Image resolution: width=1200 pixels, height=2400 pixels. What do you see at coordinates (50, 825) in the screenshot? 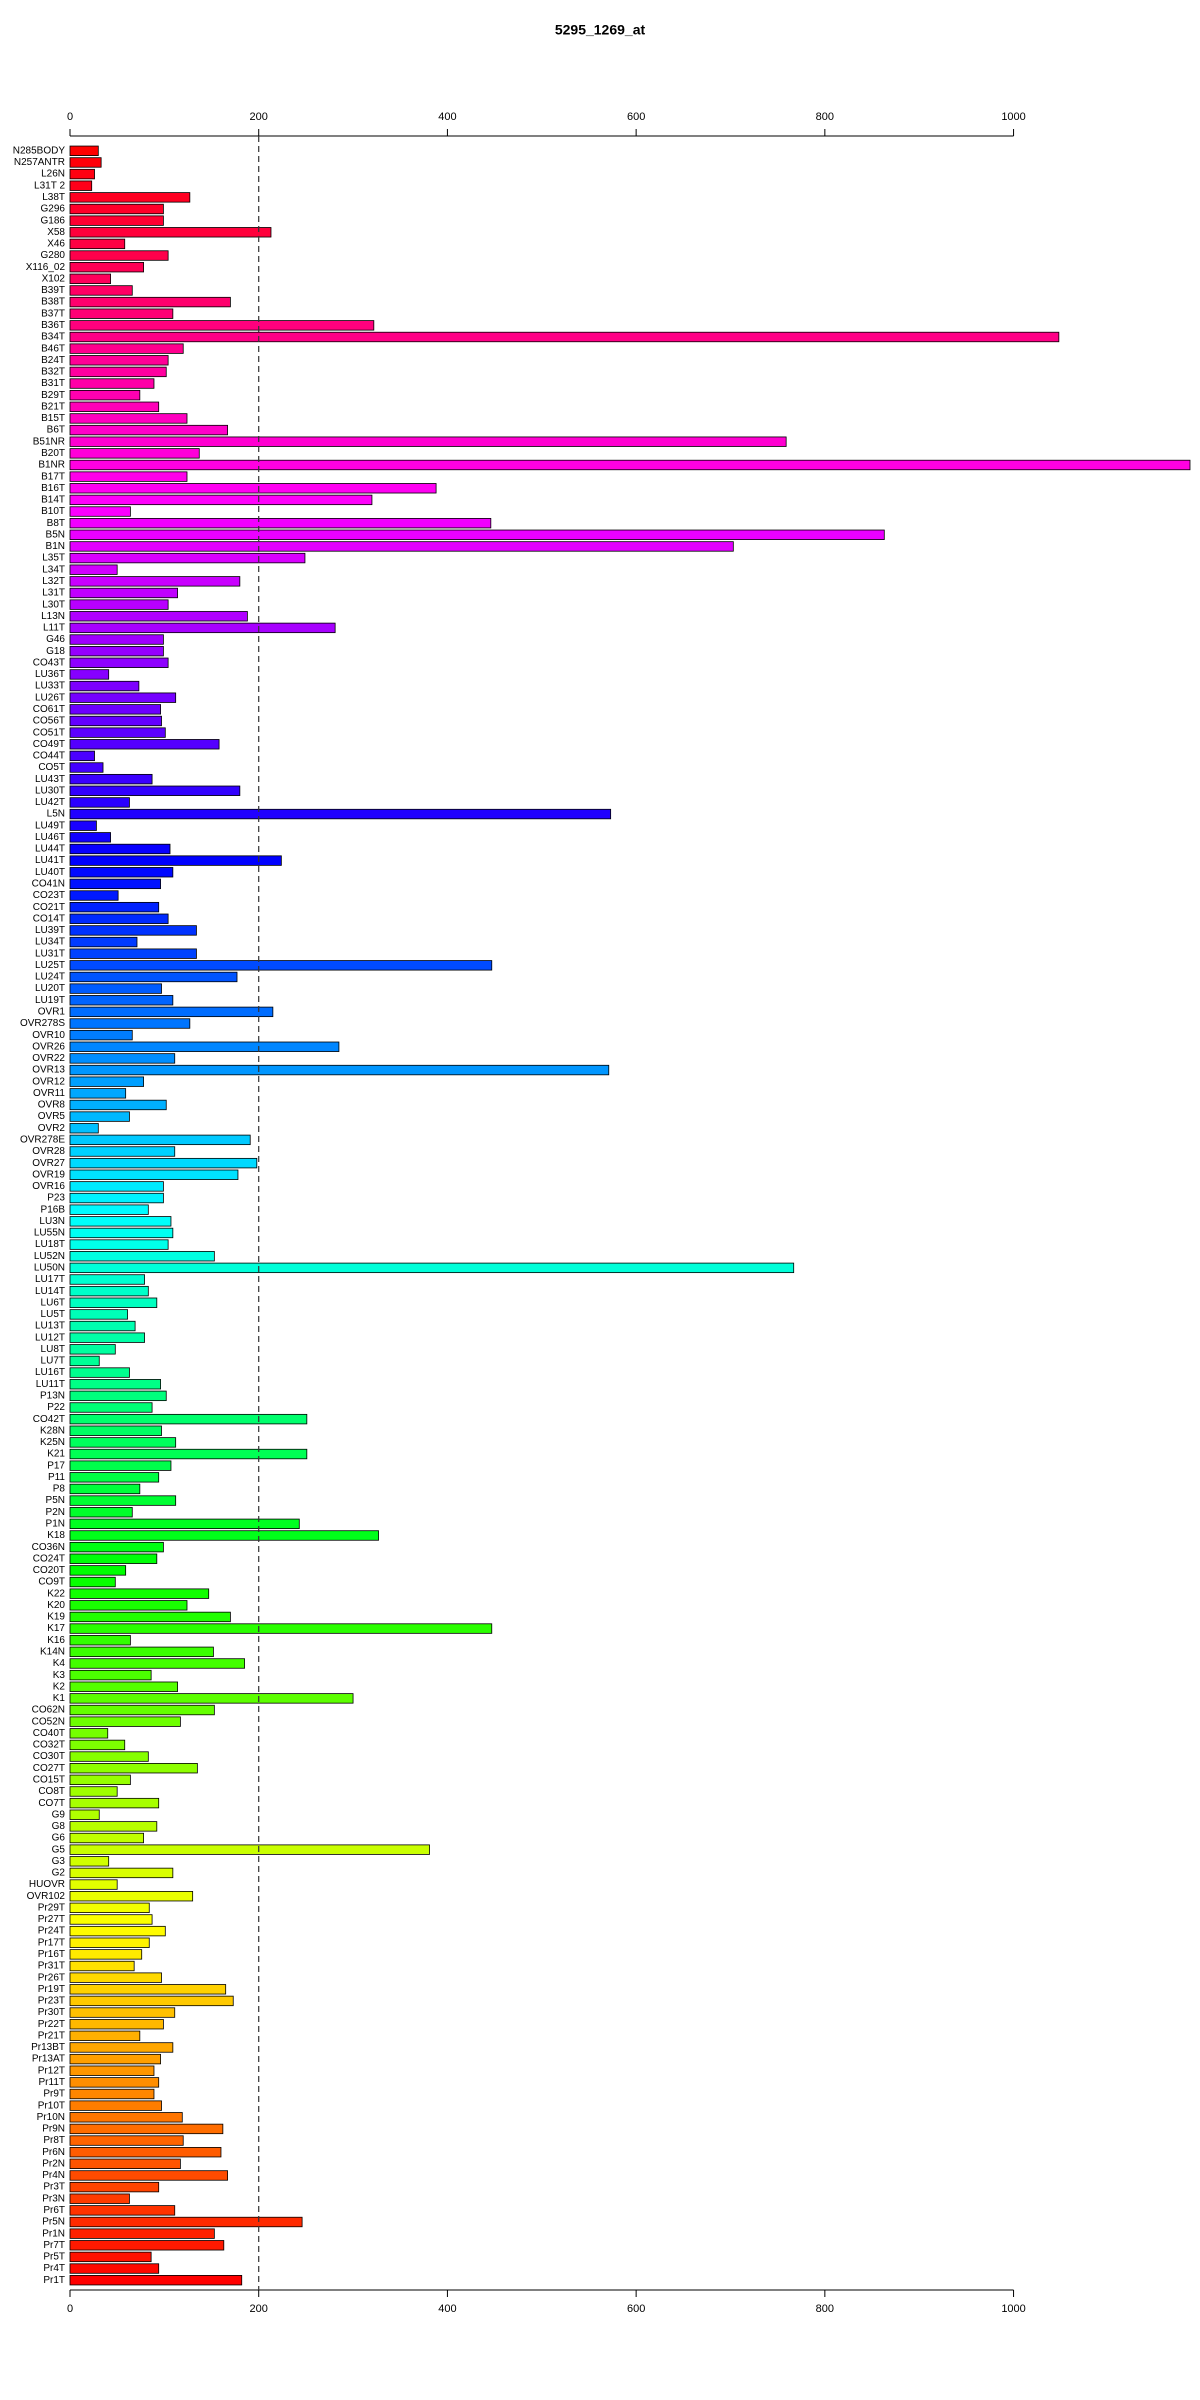
I see `category-label: LU49T` at bounding box center [50, 825].